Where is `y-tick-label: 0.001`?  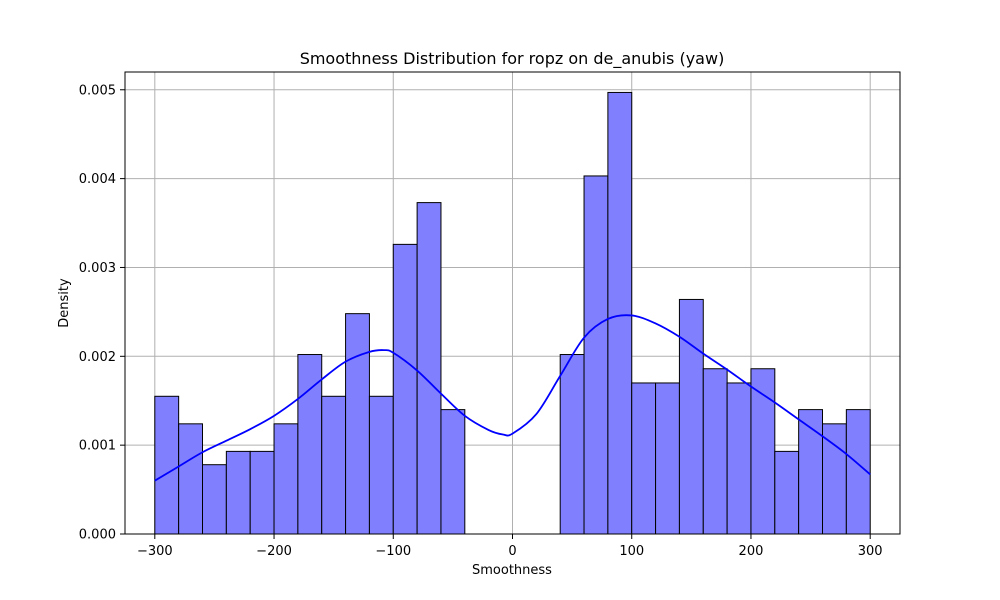
y-tick-label: 0.001 is located at coordinates (97, 446).